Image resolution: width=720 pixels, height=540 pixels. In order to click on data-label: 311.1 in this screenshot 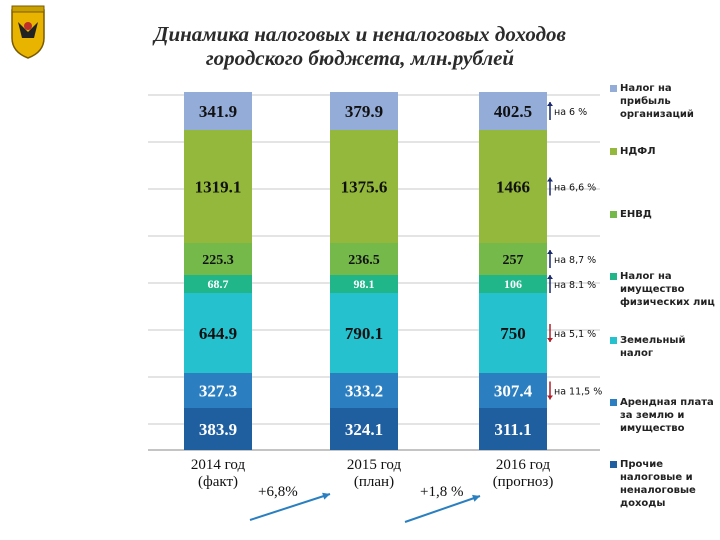, I will do `click(512, 429)`.